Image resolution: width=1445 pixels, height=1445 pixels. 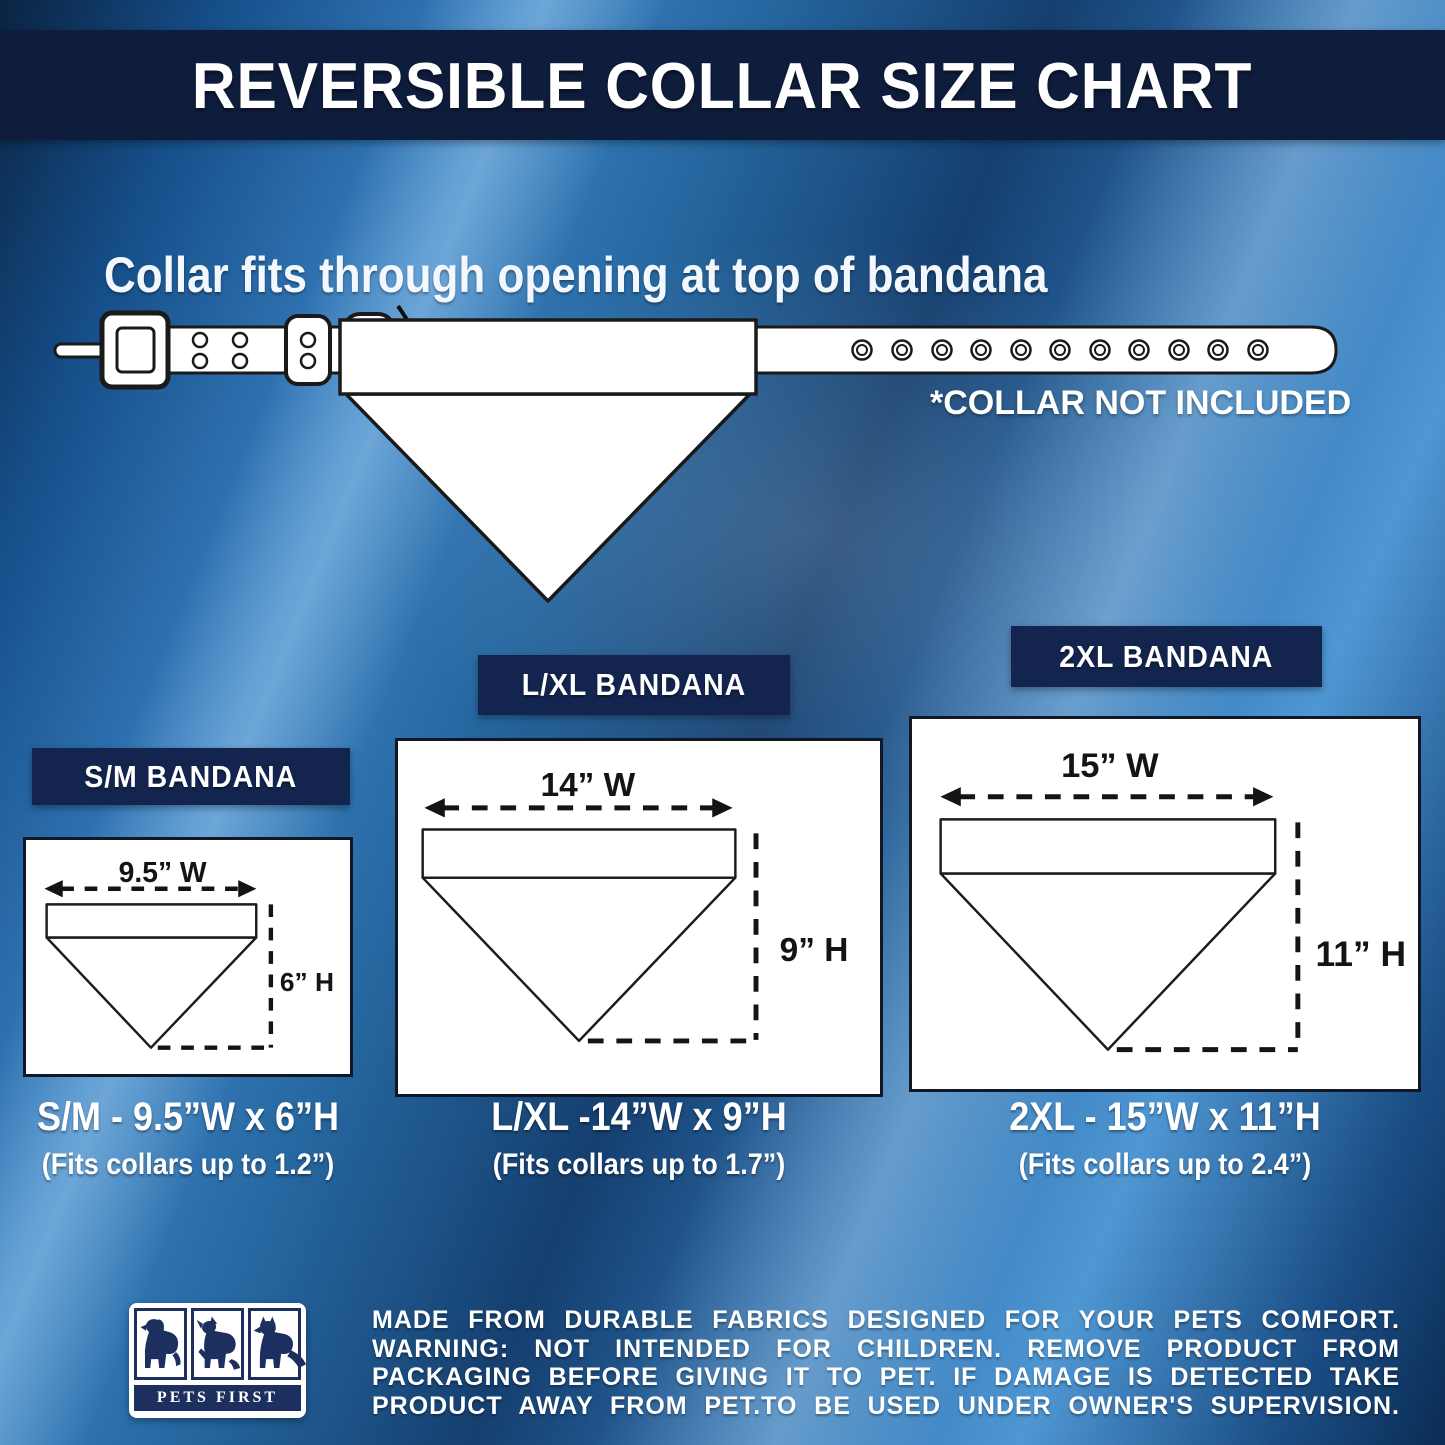 What do you see at coordinates (548, 357) in the screenshot?
I see `bandana-sleeve` at bounding box center [548, 357].